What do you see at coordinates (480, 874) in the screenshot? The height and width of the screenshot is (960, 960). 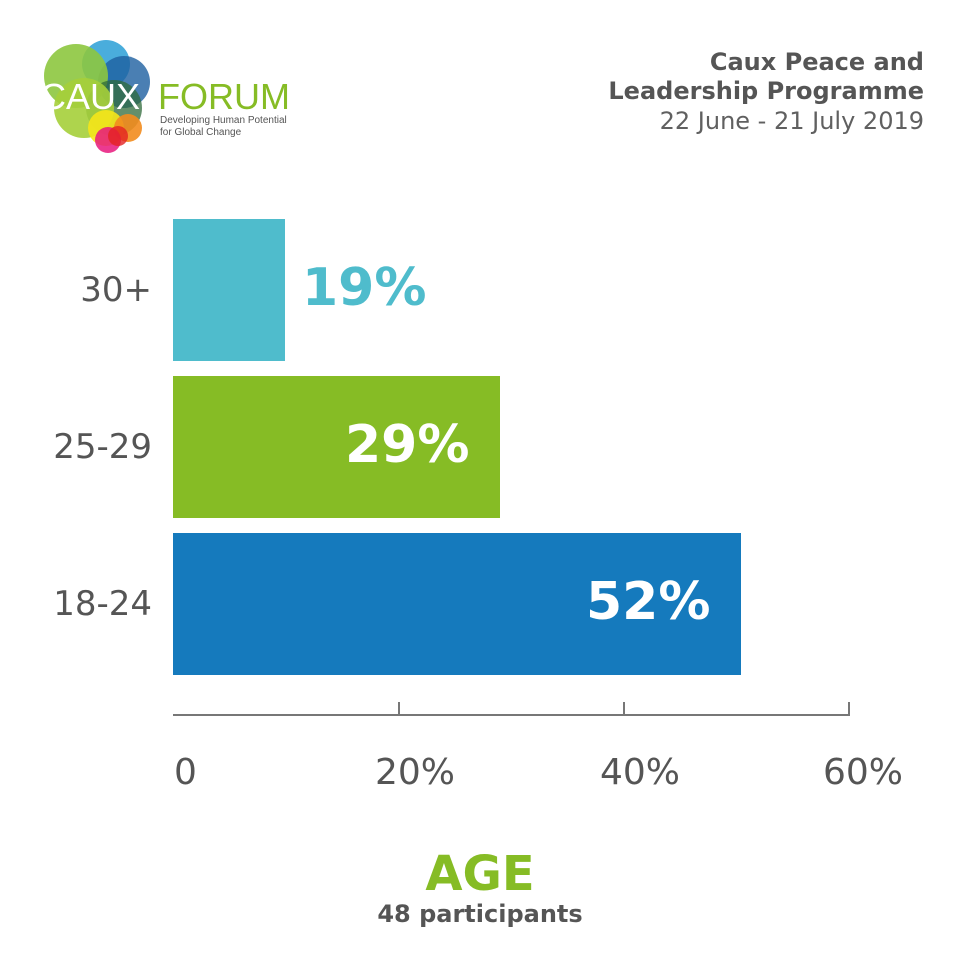 I see `chart-title: AGE` at bounding box center [480, 874].